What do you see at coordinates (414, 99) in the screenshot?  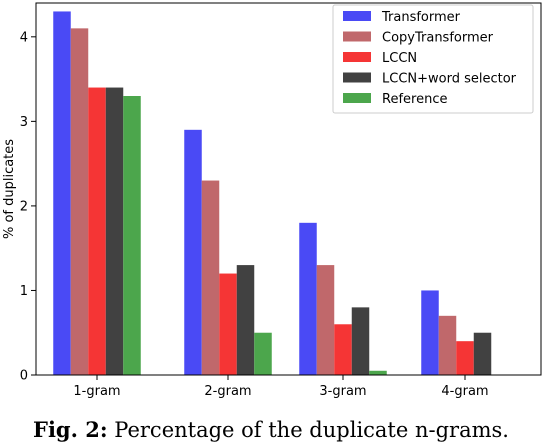 I see `legend-label: Reference` at bounding box center [414, 99].